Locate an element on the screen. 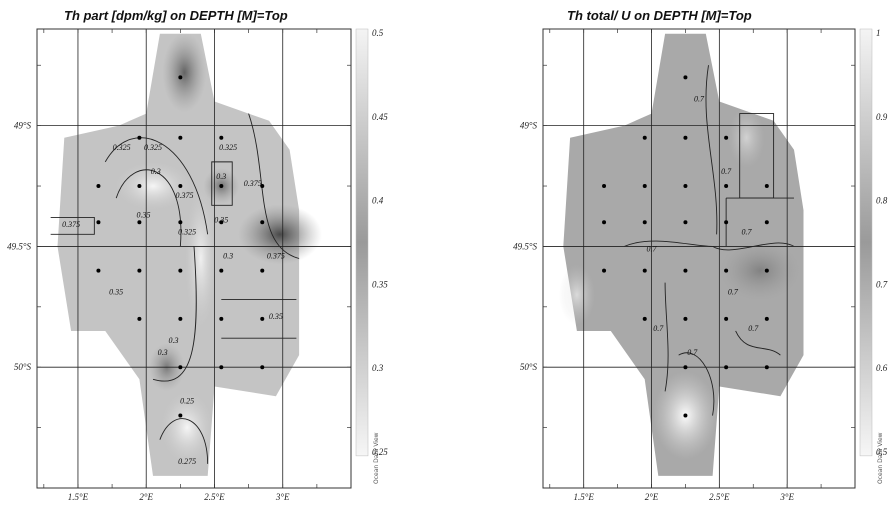 The image size is (895, 506). field-low-south is located at coordinates (187, 427).